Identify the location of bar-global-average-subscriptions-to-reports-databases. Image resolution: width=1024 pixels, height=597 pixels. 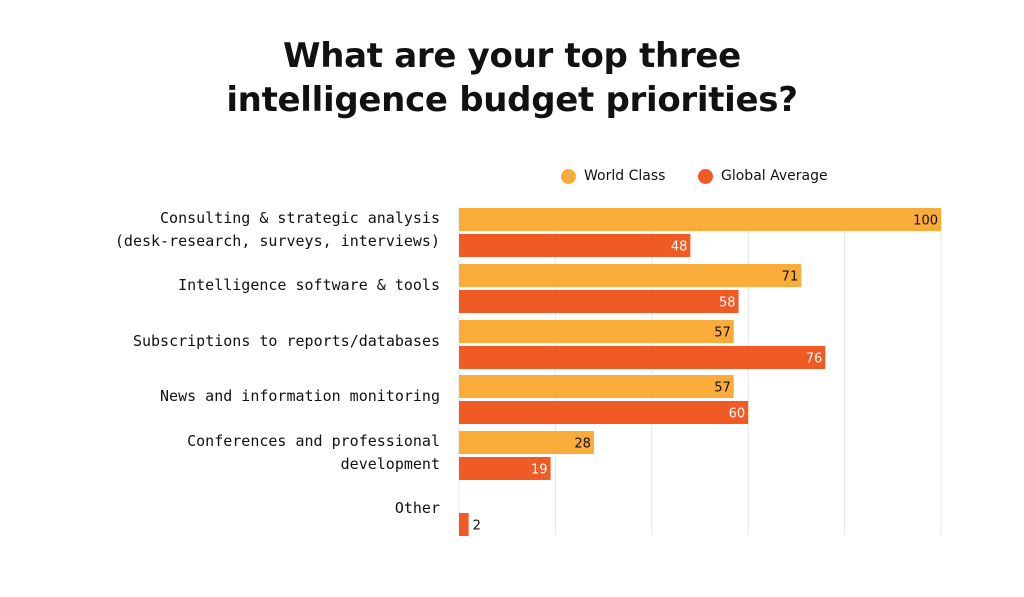
(642, 357).